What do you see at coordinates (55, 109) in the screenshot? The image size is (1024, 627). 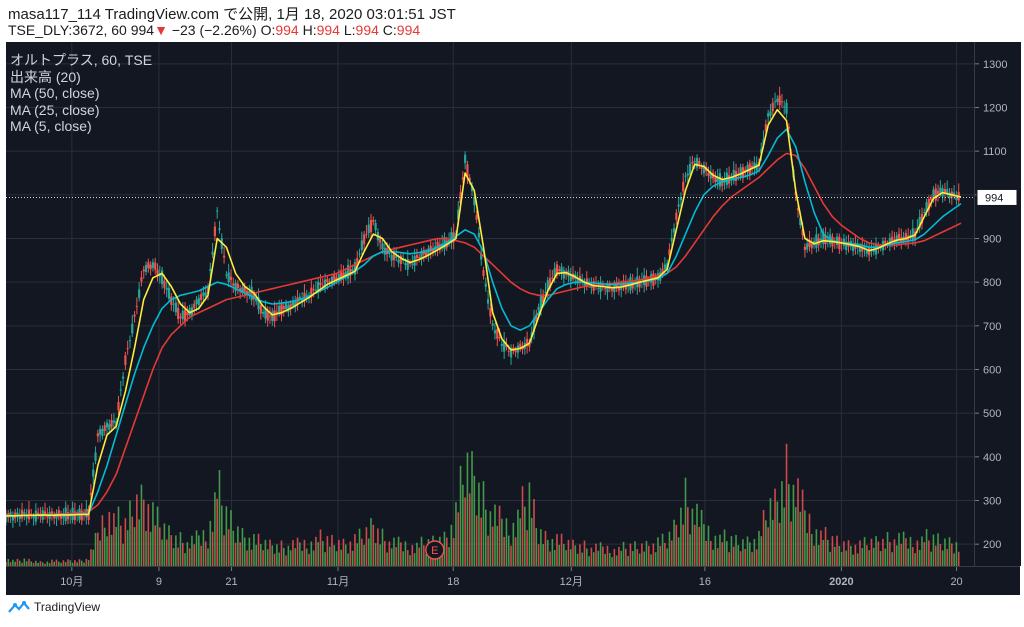 I see `legend-ma25: MA (25, close)` at bounding box center [55, 109].